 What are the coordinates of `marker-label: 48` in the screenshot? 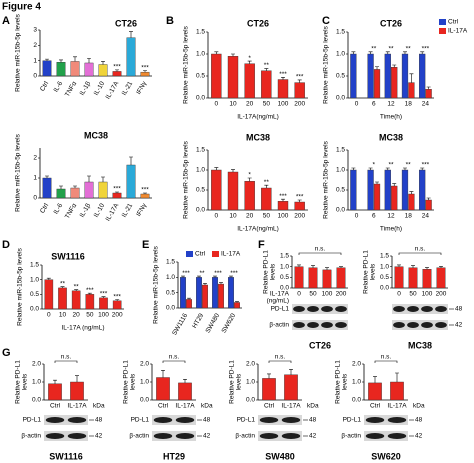 It's located at (459, 309).